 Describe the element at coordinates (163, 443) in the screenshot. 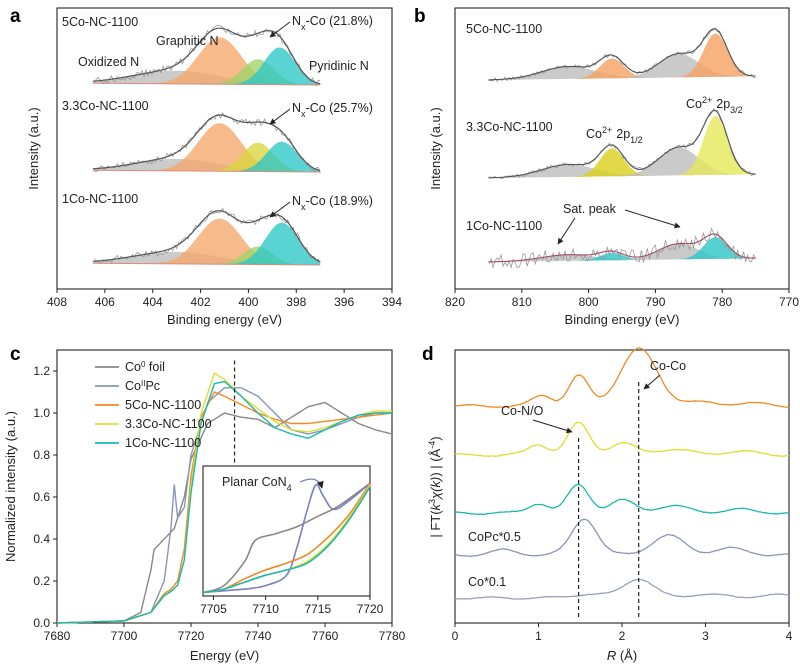

I see `panel-c-legend-label: 1Co-NC-1100` at that location.